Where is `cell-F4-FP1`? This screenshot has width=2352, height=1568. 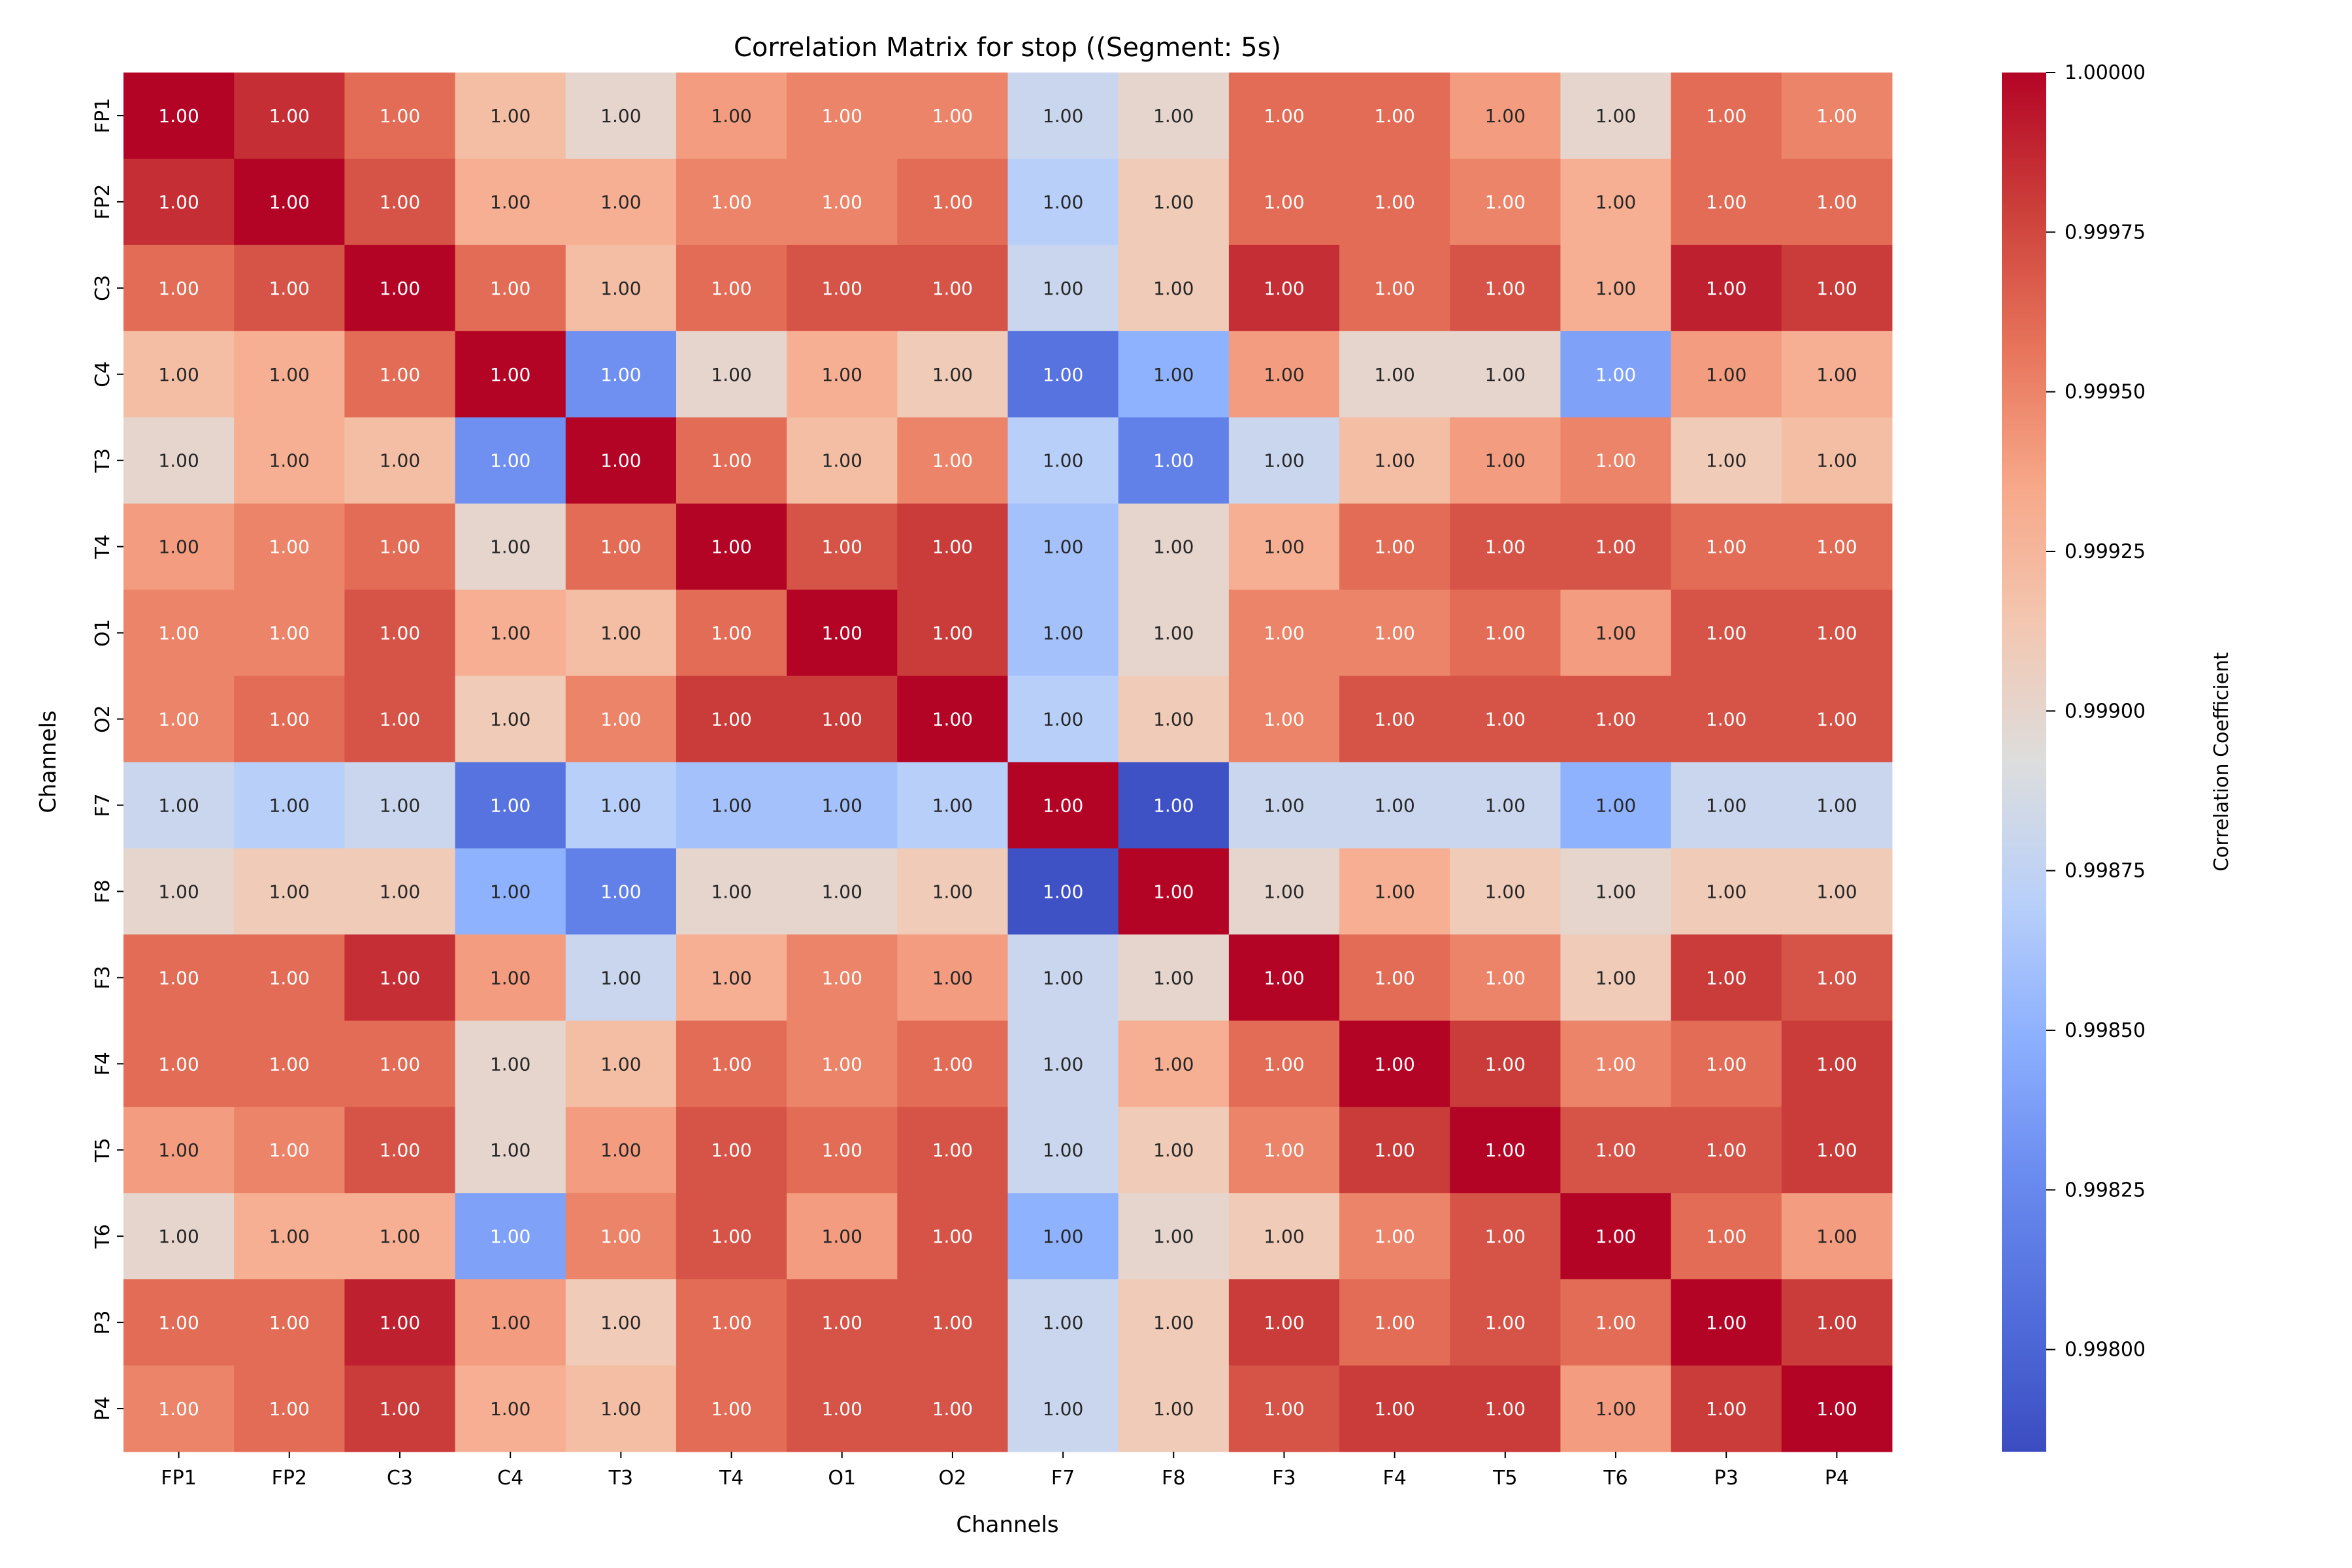 cell-F4-FP1 is located at coordinates (179, 1064).